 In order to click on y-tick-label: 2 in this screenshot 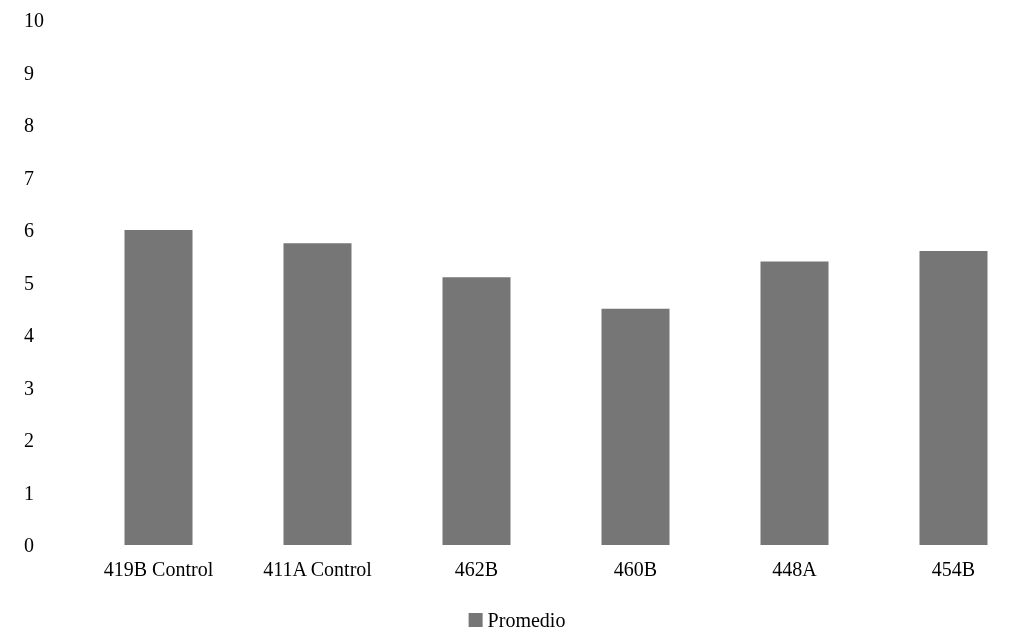, I will do `click(29, 440)`.